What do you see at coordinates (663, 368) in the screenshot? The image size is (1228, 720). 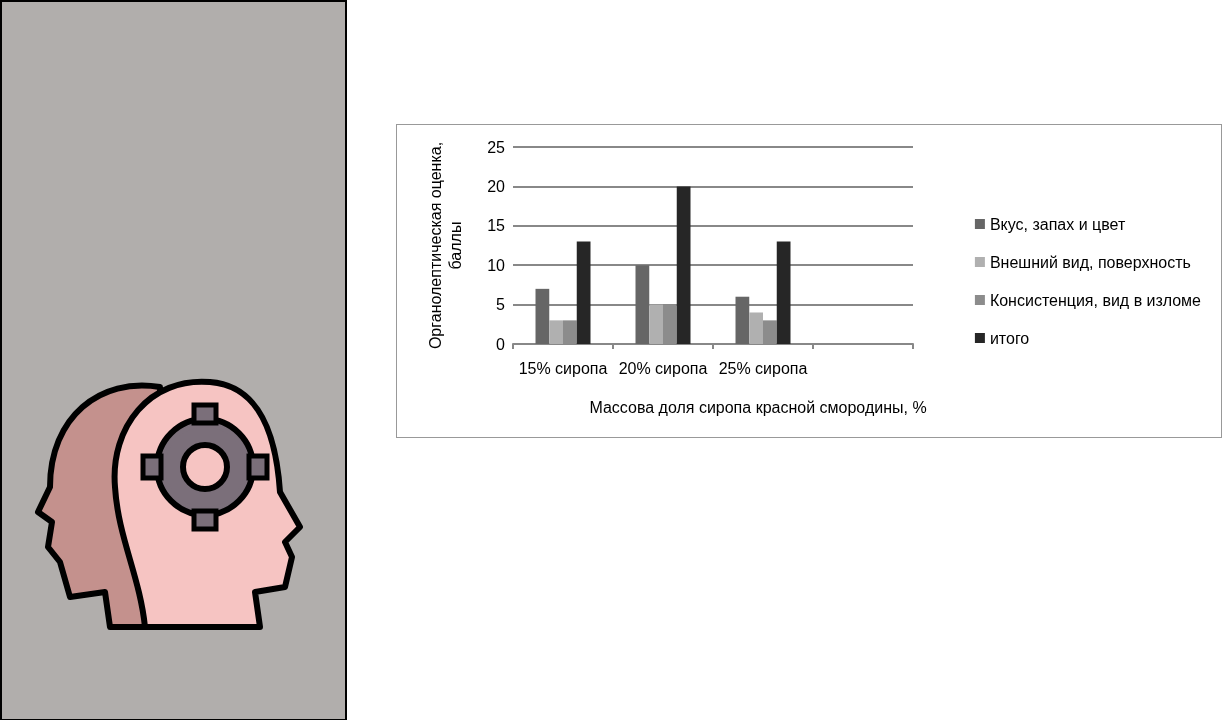 I see `x-tick-label: 20% сиропа` at bounding box center [663, 368].